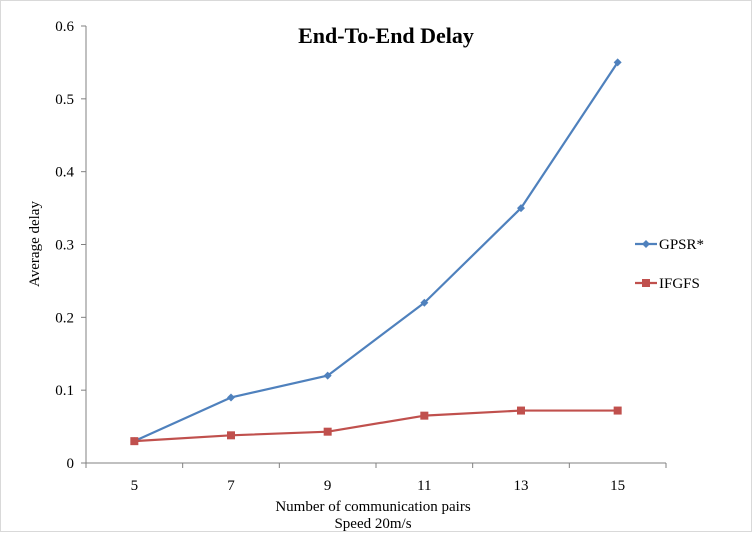 The image size is (752, 533). What do you see at coordinates (386, 35) in the screenshot?
I see `chart-title: End-To-End Delay` at bounding box center [386, 35].